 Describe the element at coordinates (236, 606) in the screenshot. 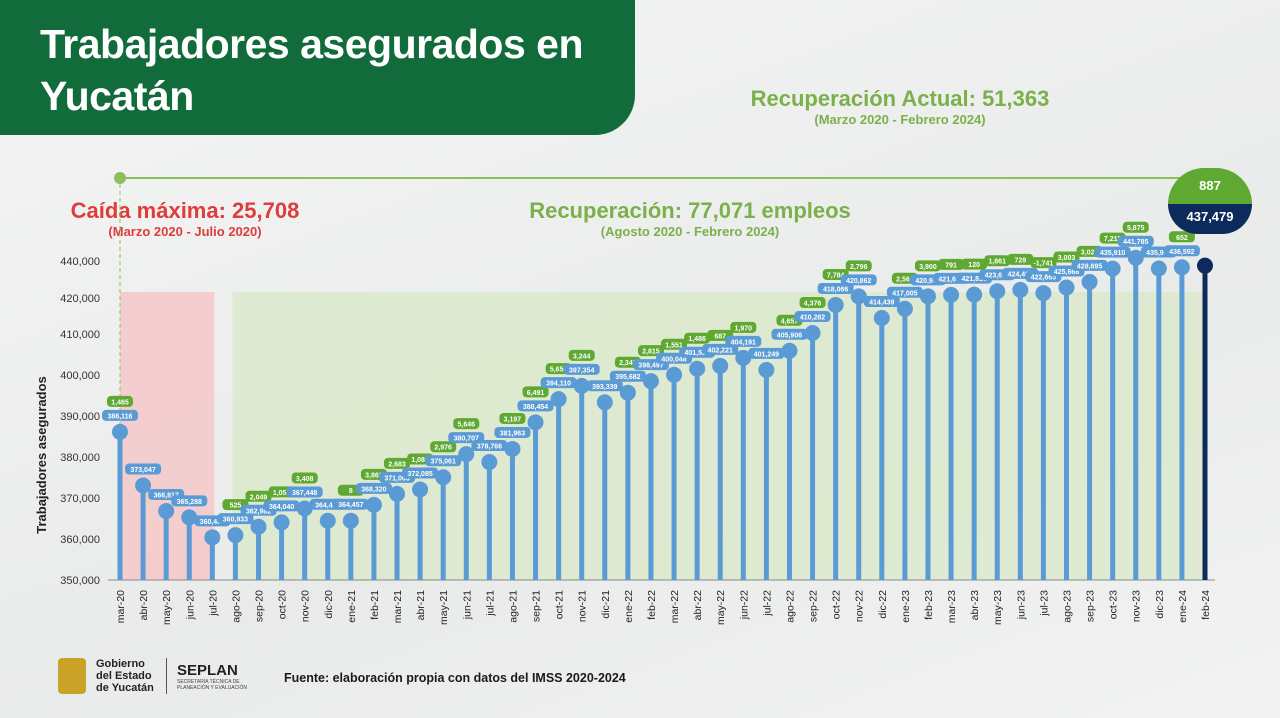

I see `x-tick-label: ago-20` at that location.